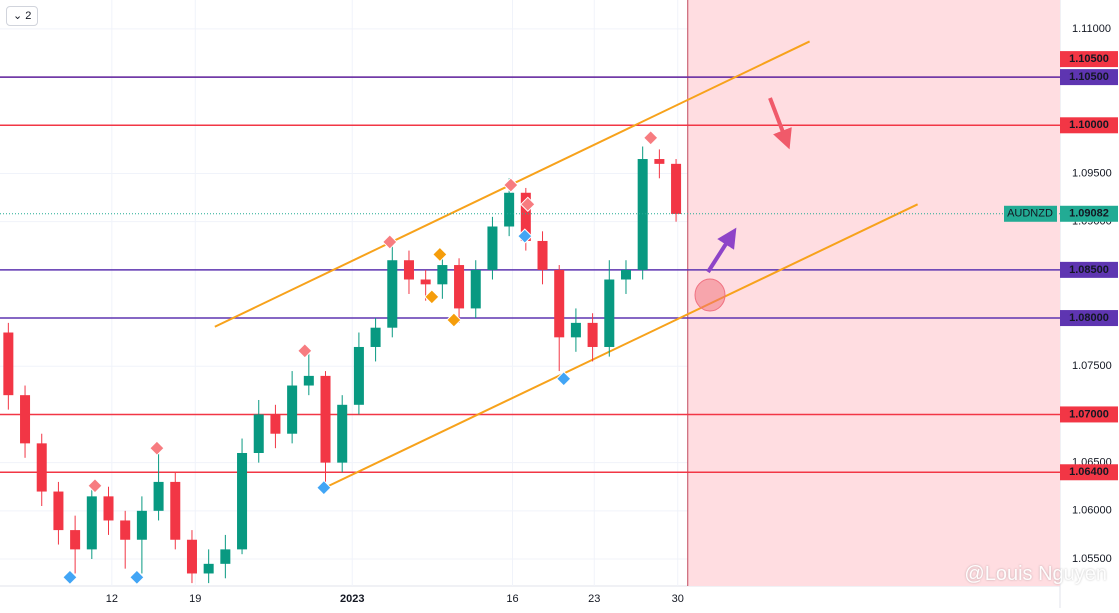  I want to click on y-tick-label: 1.07500, so click(1092, 366).